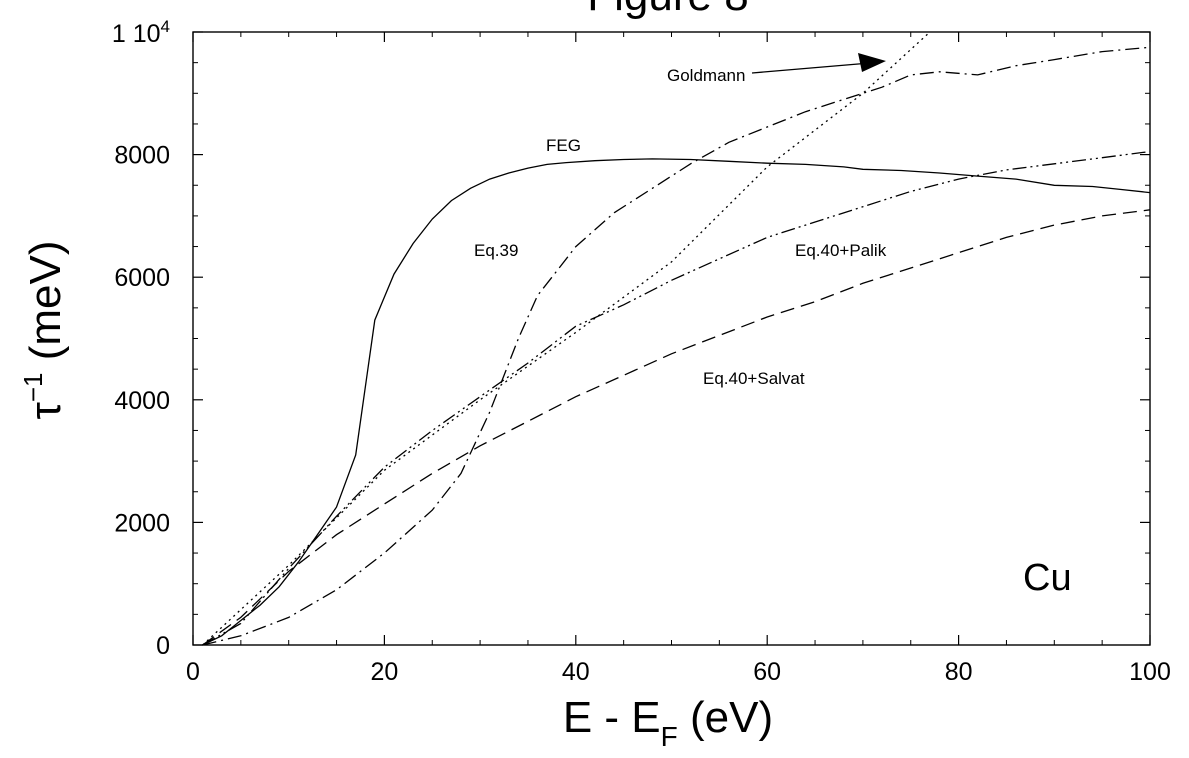  I want to click on y-axis-title: τ−1 (meV), so click(44, 329).